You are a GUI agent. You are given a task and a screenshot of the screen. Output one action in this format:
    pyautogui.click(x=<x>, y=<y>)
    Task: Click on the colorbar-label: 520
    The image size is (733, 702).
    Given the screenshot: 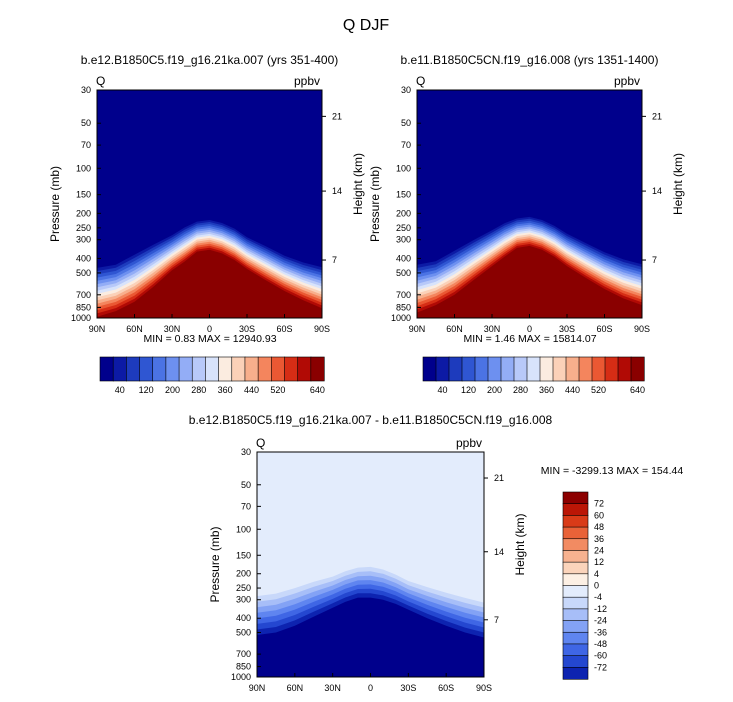 What is the action you would take?
    pyautogui.click(x=598, y=390)
    